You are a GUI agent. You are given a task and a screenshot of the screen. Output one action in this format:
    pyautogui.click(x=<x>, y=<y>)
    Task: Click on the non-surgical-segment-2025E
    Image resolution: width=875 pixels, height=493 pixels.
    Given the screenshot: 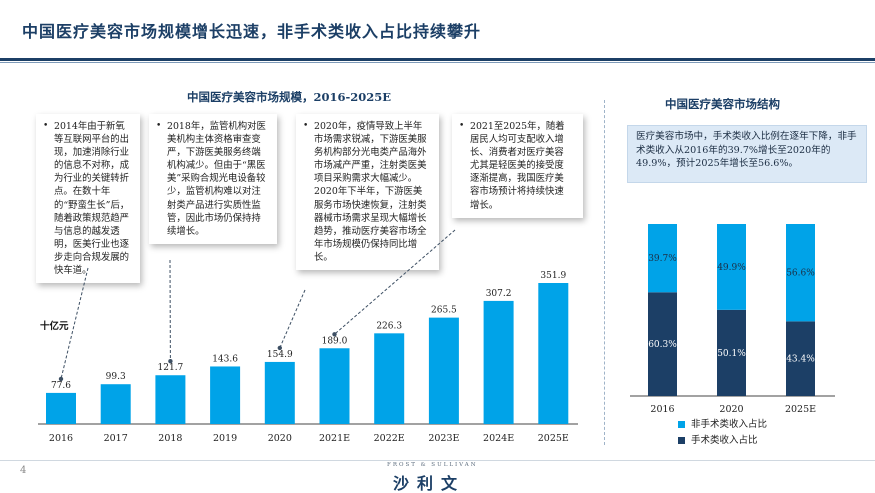 What is the action you would take?
    pyautogui.click(x=800, y=273)
    